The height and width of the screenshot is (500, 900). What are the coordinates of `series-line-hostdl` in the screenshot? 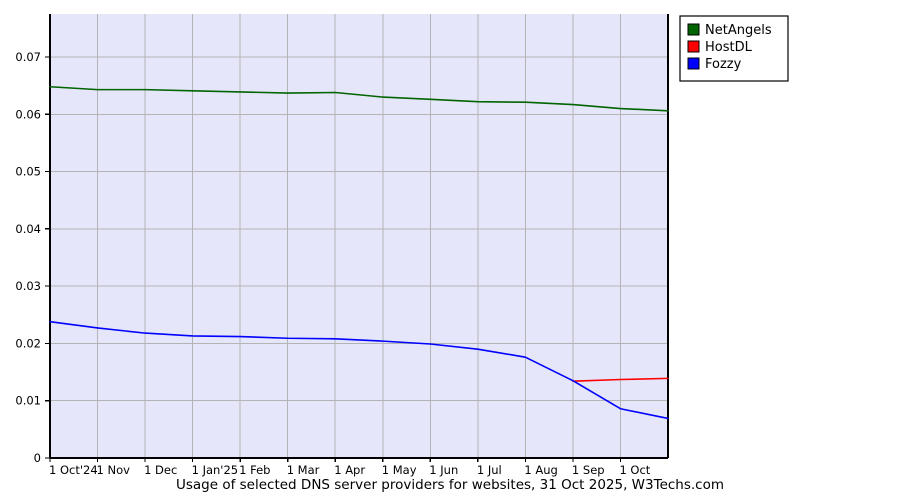 It's located at (620, 380).